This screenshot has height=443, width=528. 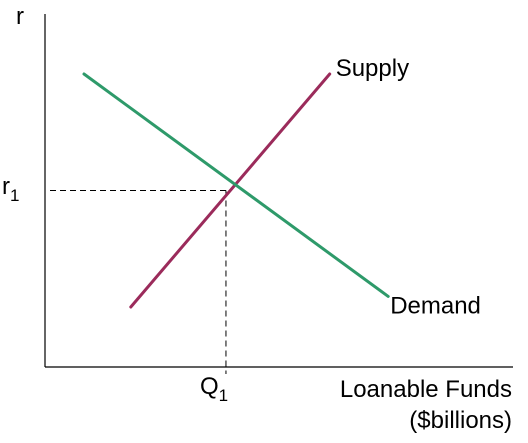 What do you see at coordinates (6, 186) in the screenshot?
I see `equilibrium-rate-main: r` at bounding box center [6, 186].